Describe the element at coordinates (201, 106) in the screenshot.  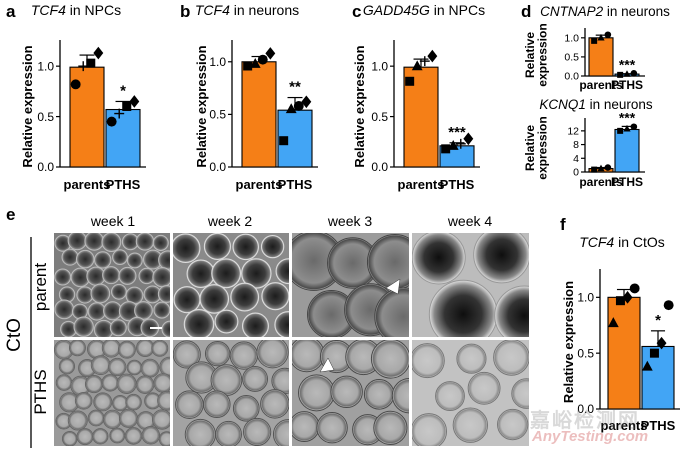
I see `chart-b-ylabel: Relative expression` at that location.